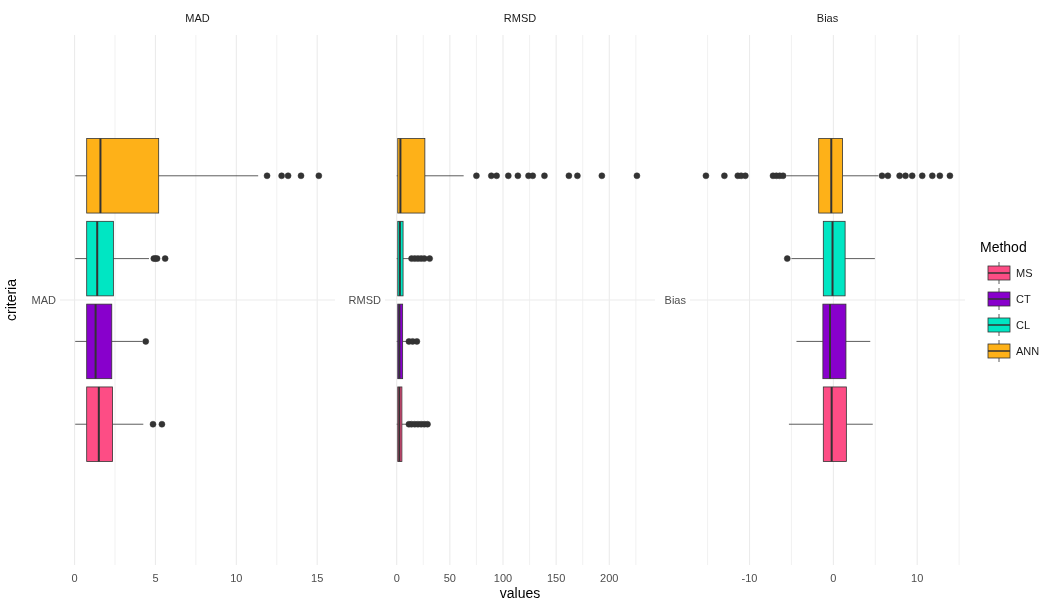  What do you see at coordinates (317, 578) in the screenshot?
I see `x-tick-label: 15` at bounding box center [317, 578].